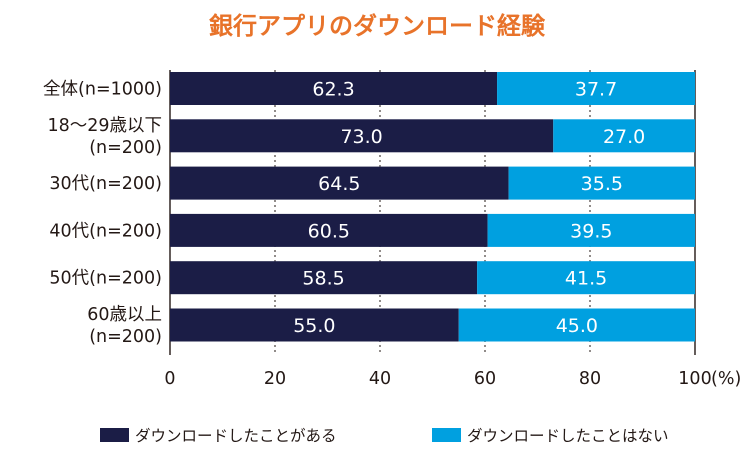  Describe the element at coordinates (275, 379) in the screenshot. I see `x-tick-label: 20` at that location.